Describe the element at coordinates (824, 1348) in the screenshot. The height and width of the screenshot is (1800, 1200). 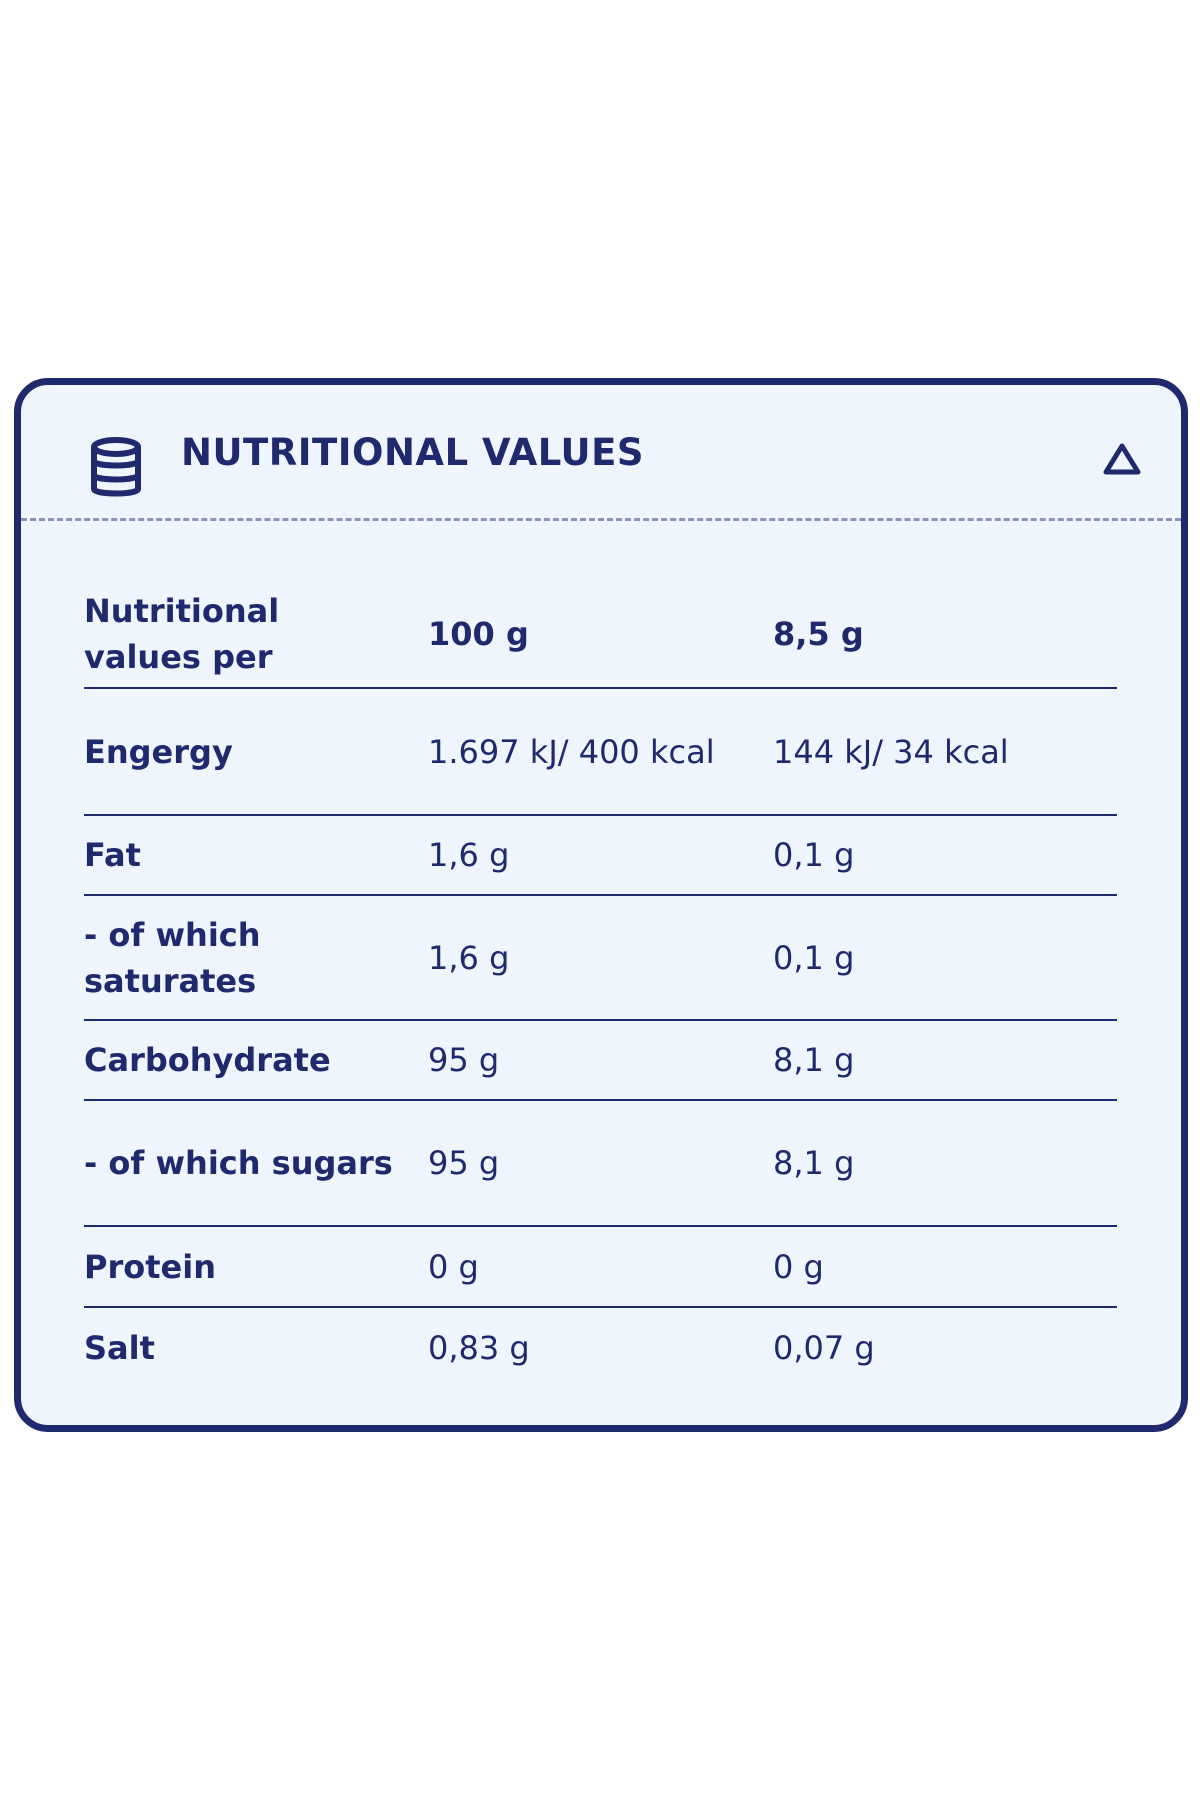
I see `nutrient-value: 0,07 g` at that location.